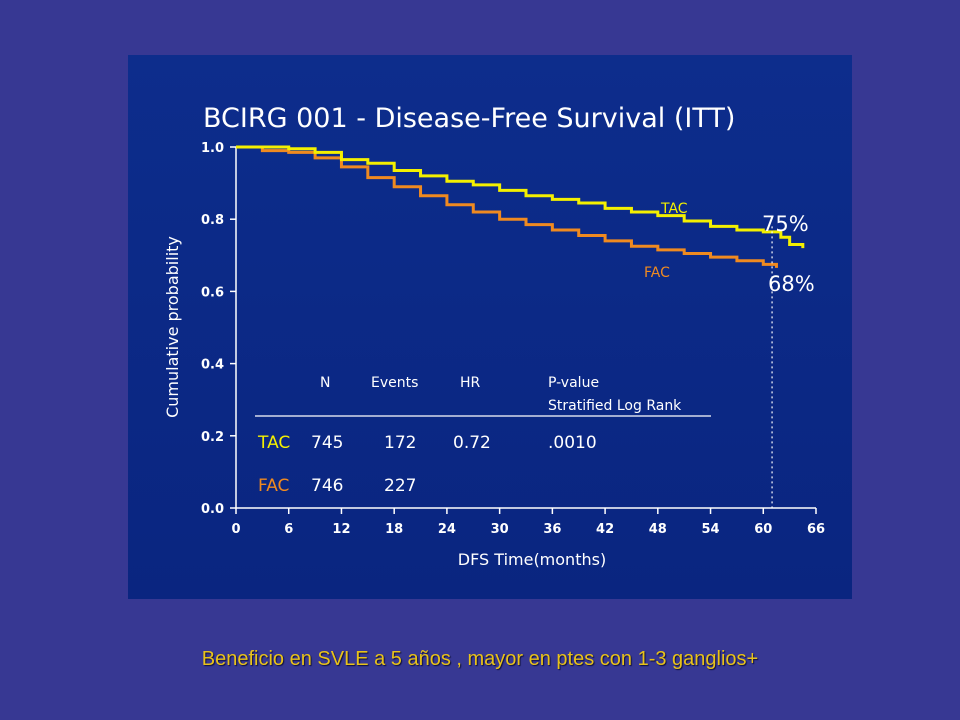  What do you see at coordinates (447, 529) in the screenshot?
I see `x-tick-label: 24` at bounding box center [447, 529].